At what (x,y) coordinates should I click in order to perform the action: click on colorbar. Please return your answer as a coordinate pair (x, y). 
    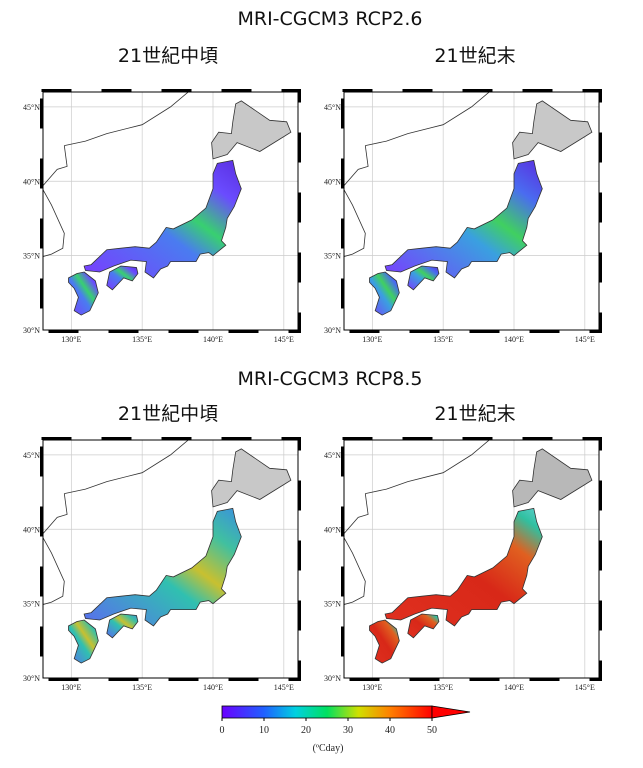
    Looking at the image, I should click on (327, 712).